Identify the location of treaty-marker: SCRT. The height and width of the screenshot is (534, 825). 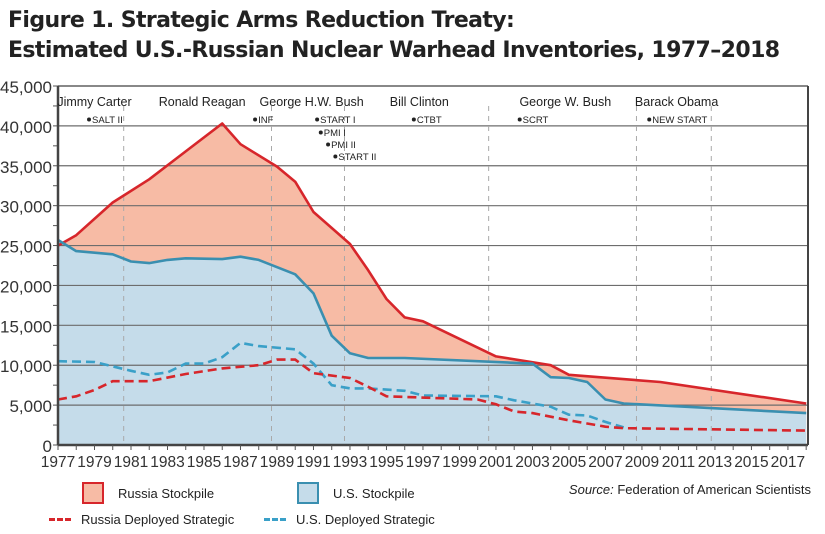
(533, 120).